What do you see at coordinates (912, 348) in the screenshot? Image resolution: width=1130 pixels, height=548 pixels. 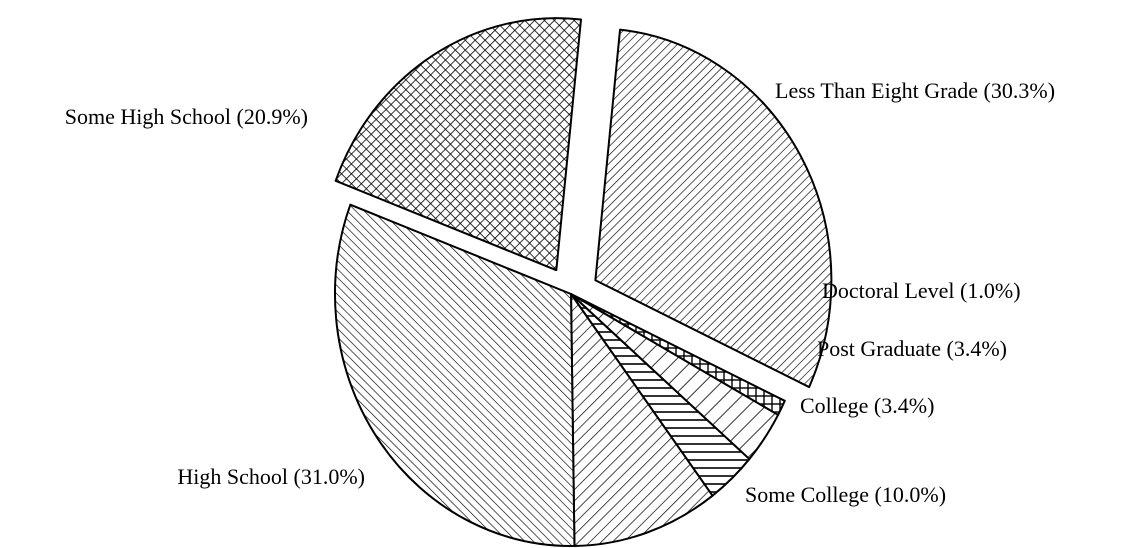 I see `slice-label-post-graduate: Post Graduate (3.4%)` at bounding box center [912, 348].